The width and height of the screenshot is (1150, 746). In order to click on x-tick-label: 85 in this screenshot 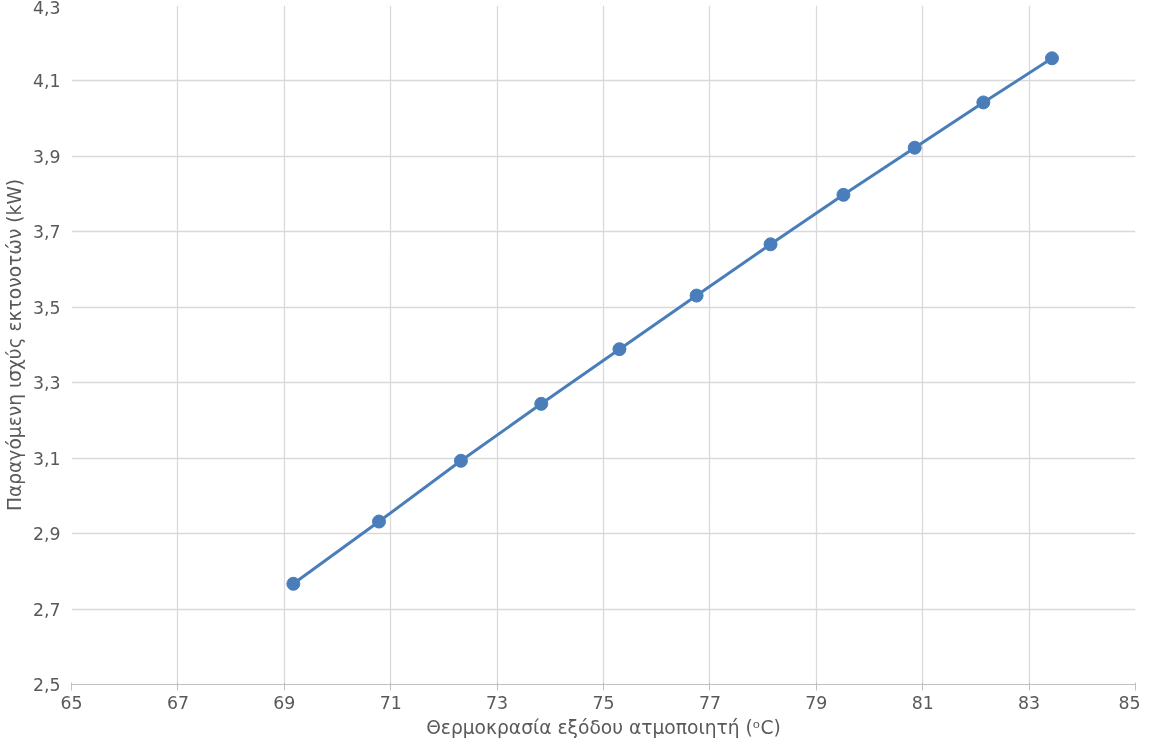, I will do `click(1129, 702)`.